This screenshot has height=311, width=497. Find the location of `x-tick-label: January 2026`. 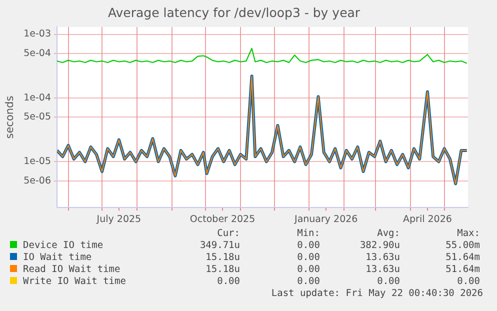

x-tick-label: January 2026 is located at coordinates (326, 219).